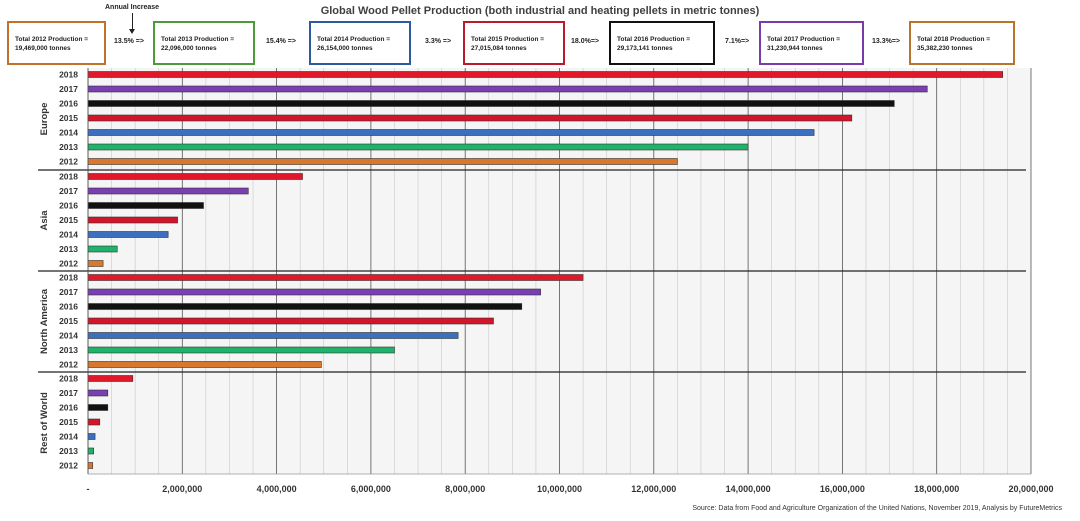 The image size is (1080, 521). What do you see at coordinates (44, 119) in the screenshot?
I see `group-label-europe: Europe` at bounding box center [44, 119].